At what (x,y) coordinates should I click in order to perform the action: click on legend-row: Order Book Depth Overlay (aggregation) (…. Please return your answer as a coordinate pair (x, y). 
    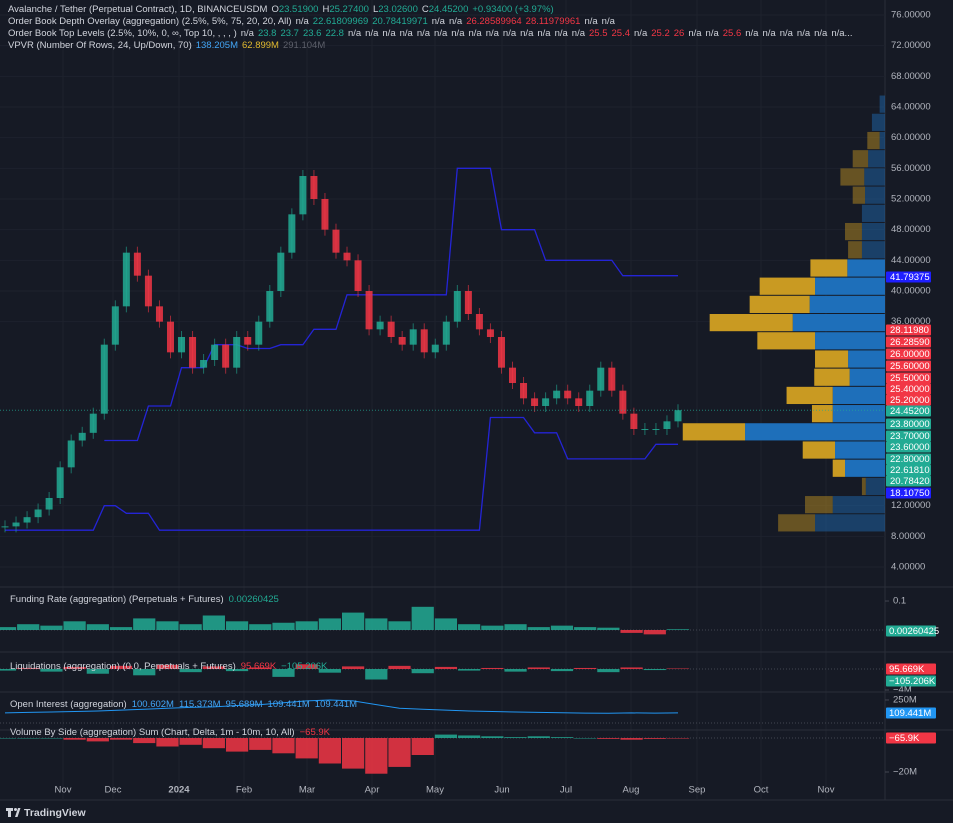
    Looking at the image, I should click on (443, 22).